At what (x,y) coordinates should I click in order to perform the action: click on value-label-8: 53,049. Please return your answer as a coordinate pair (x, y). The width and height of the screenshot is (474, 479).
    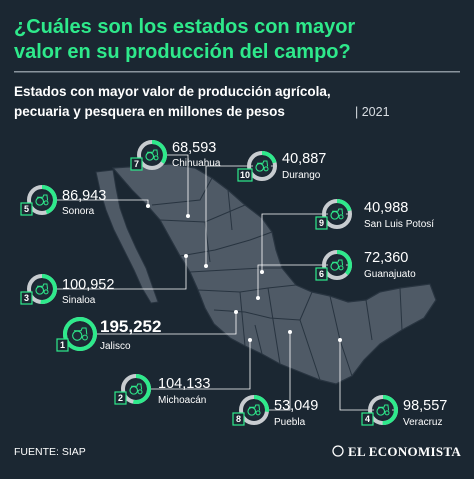
    Looking at the image, I should click on (296, 406).